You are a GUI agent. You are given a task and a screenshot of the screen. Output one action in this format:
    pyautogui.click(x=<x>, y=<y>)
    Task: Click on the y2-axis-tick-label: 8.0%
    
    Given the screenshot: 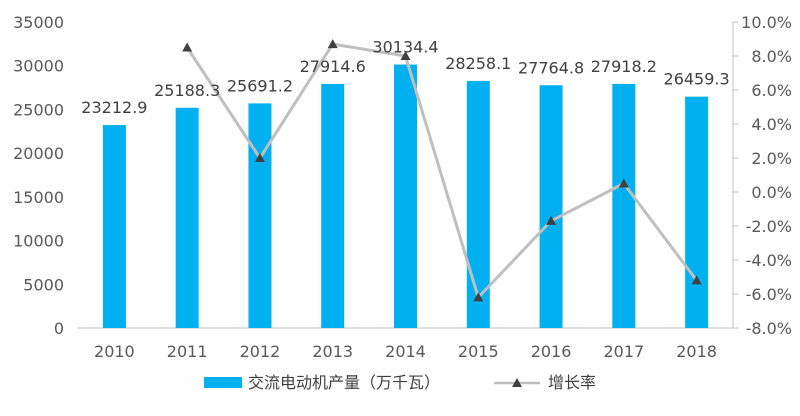 What is the action you would take?
    pyautogui.click(x=771, y=56)
    